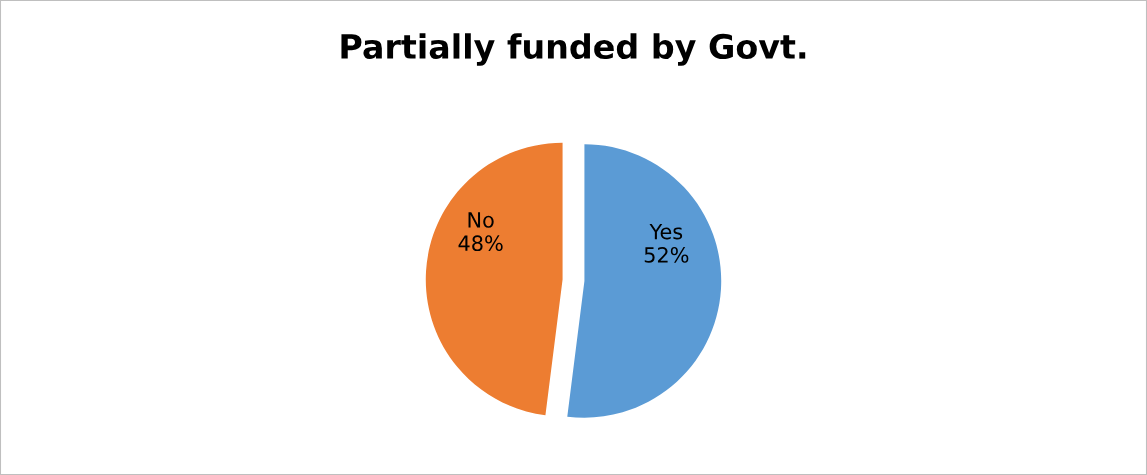 Image resolution: width=1147 pixels, height=475 pixels. Describe the element at coordinates (666, 231) in the screenshot. I see `slice-label: Yes` at that location.